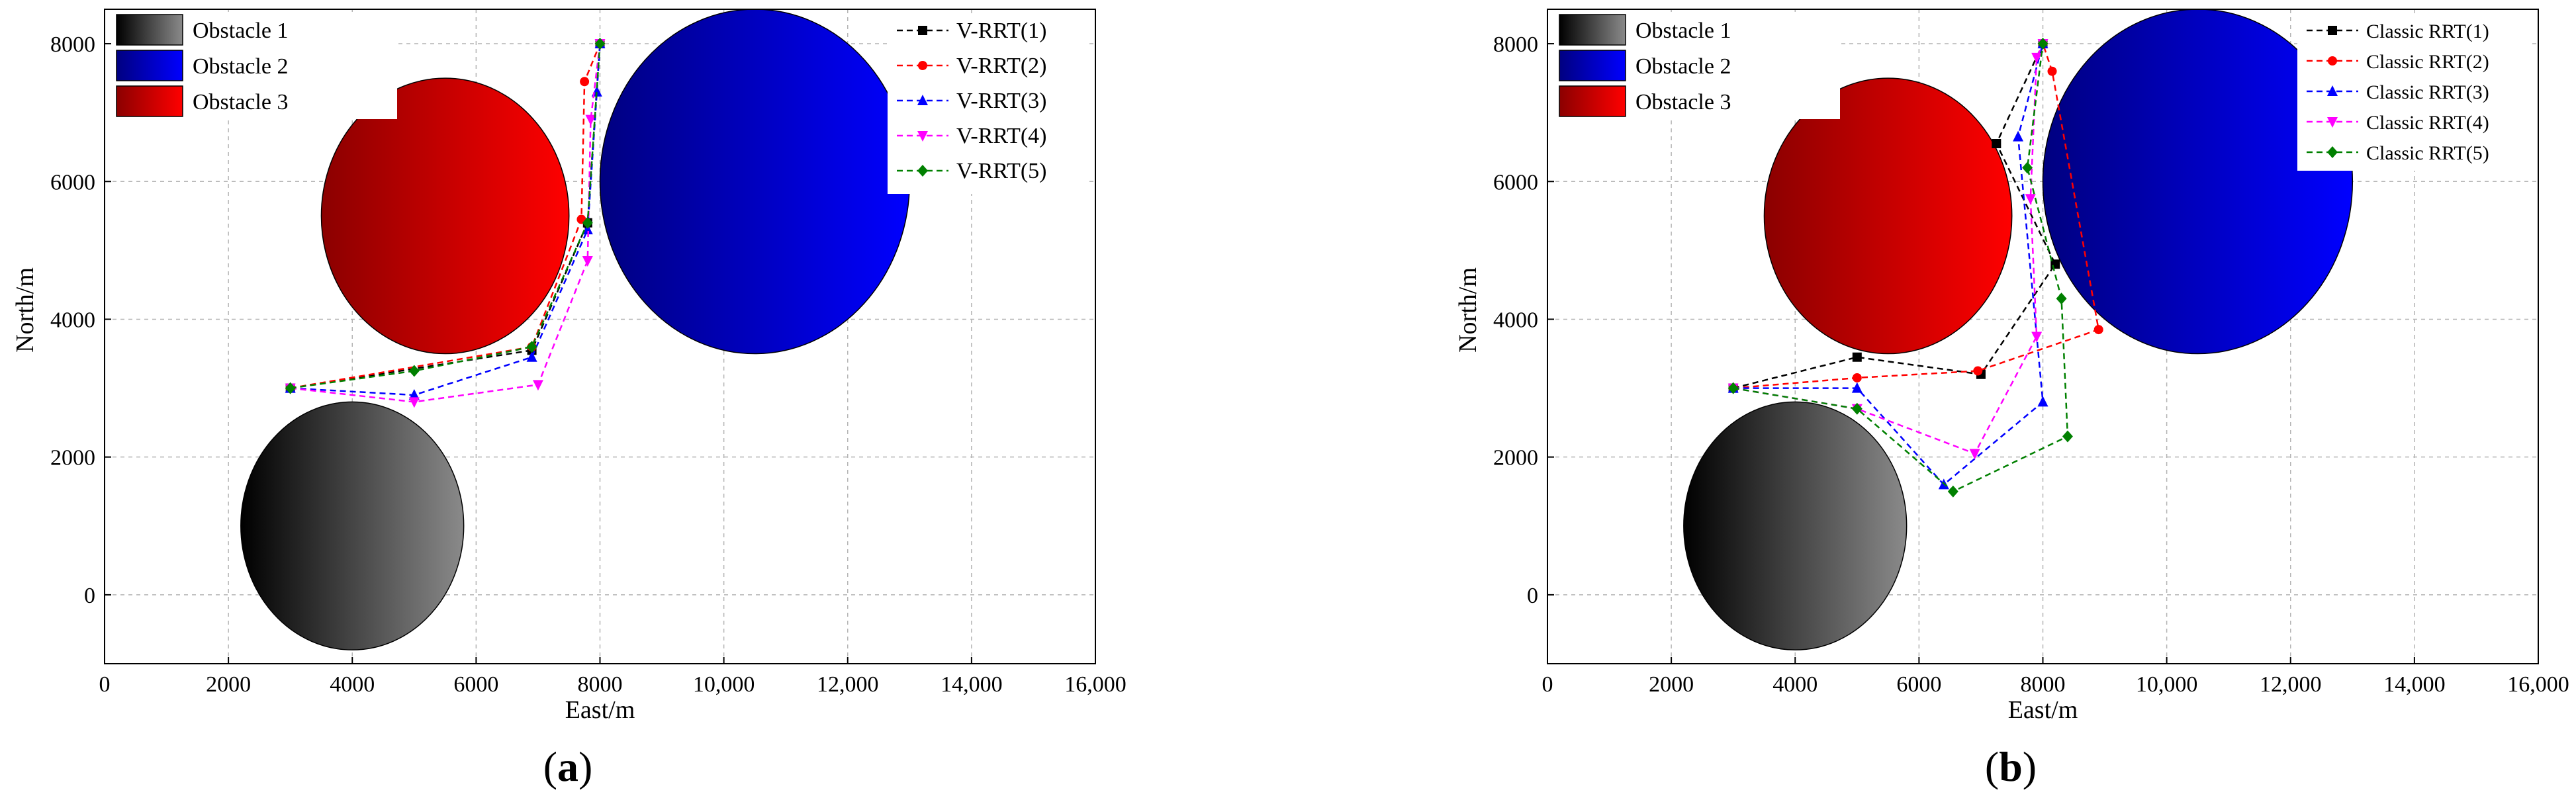 The image size is (2576, 800). I want to click on panel-label-letter: b, so click(2011, 767).